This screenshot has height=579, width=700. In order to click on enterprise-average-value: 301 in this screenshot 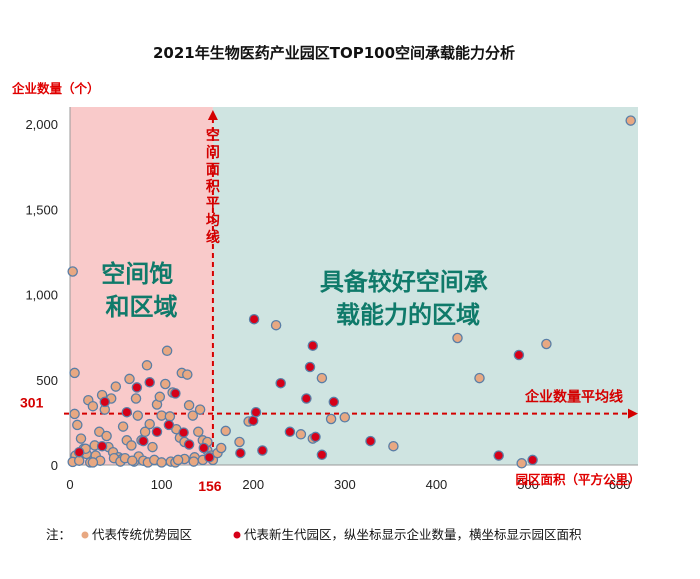, I will do `click(32, 403)`.